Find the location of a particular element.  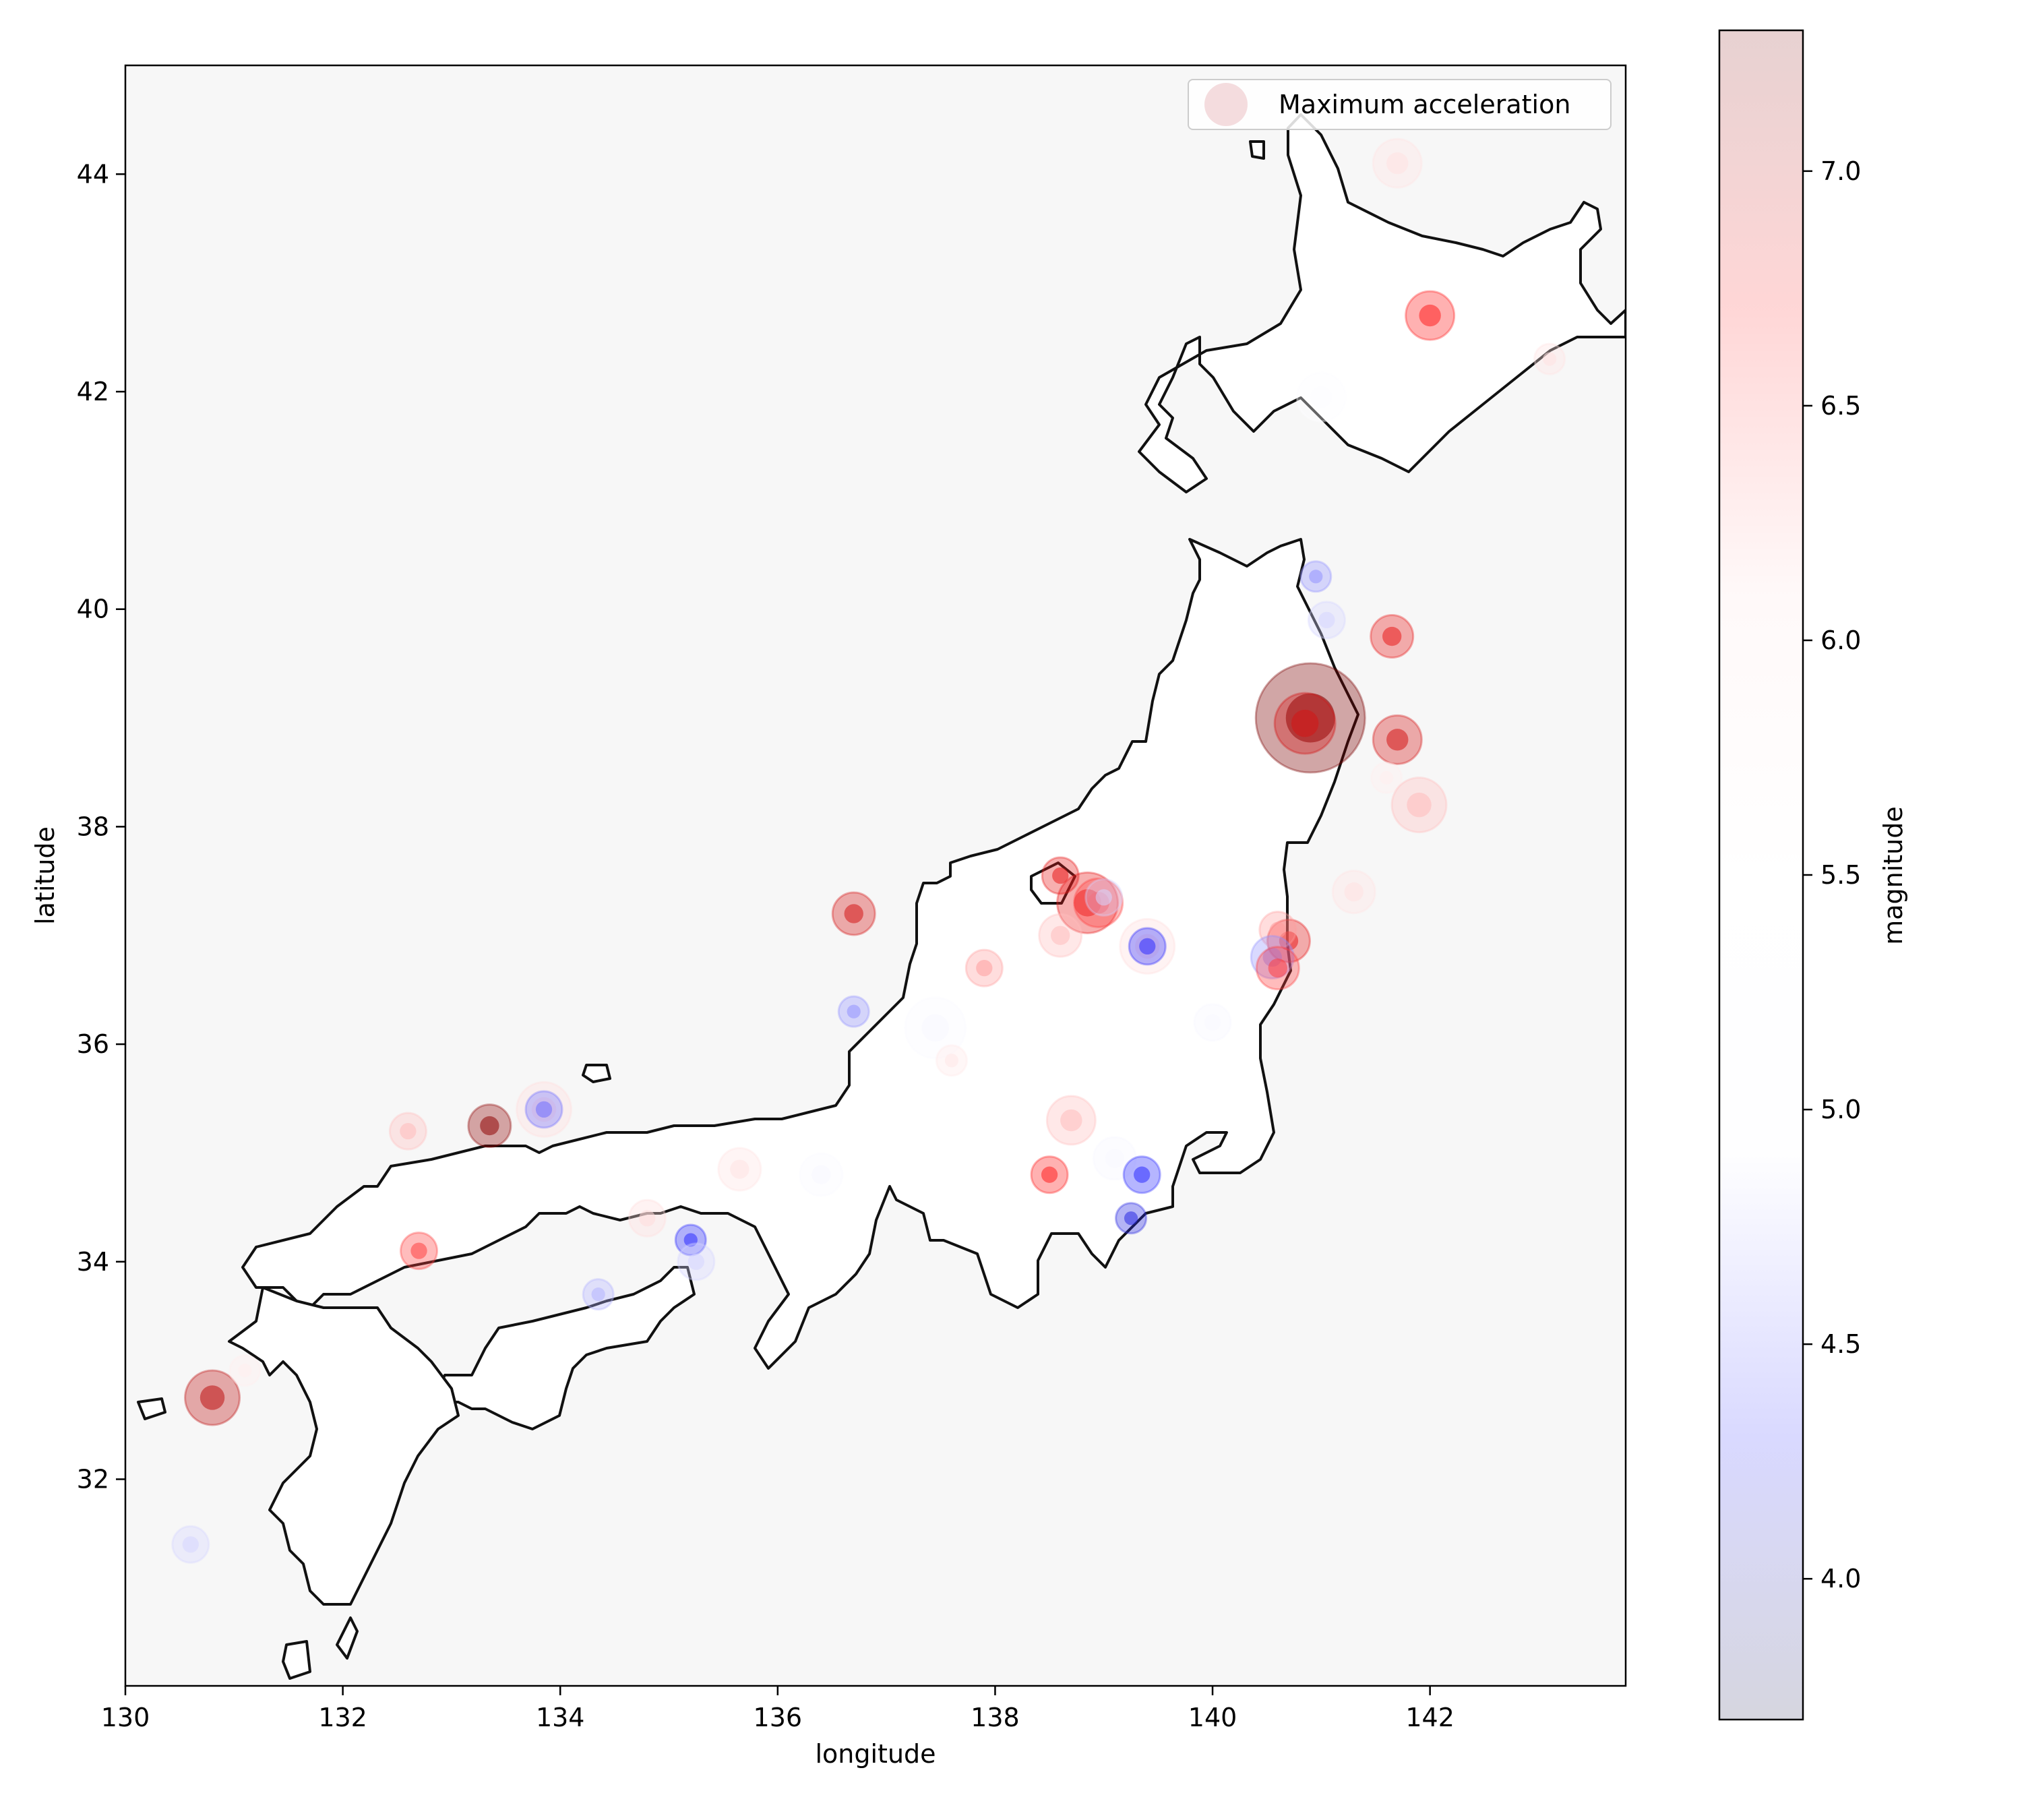

colorbar-tick-label: 6.0 is located at coordinates (1840, 640).